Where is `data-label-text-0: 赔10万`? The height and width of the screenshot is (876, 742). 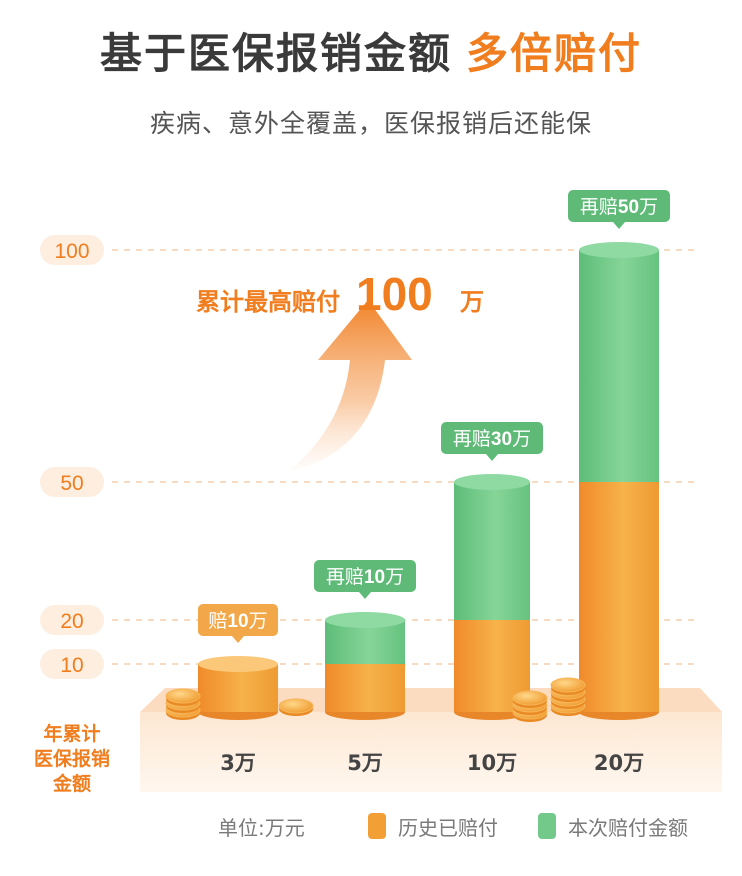
data-label-text-0: 赔10万 is located at coordinates (237, 621).